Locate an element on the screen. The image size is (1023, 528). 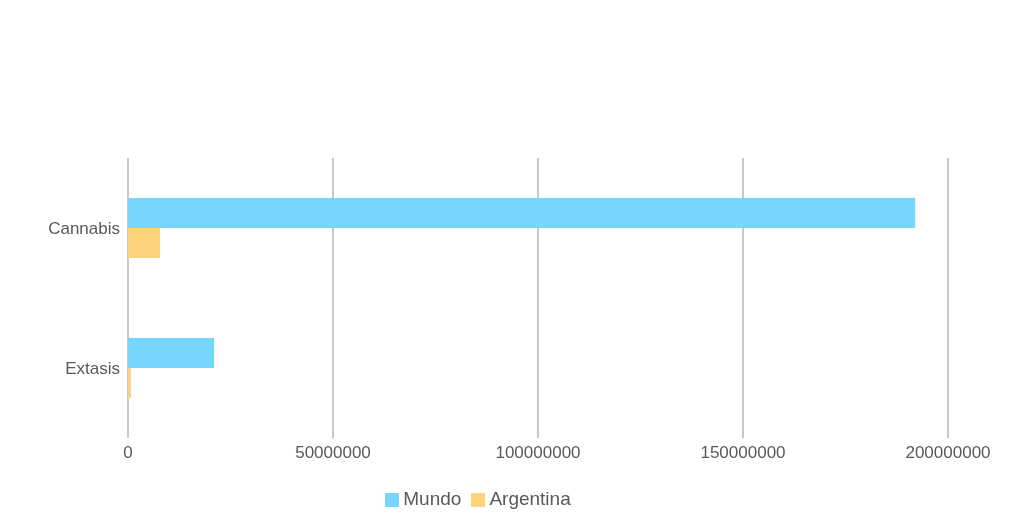
x-tick-label: 200000000 is located at coordinates (948, 453).